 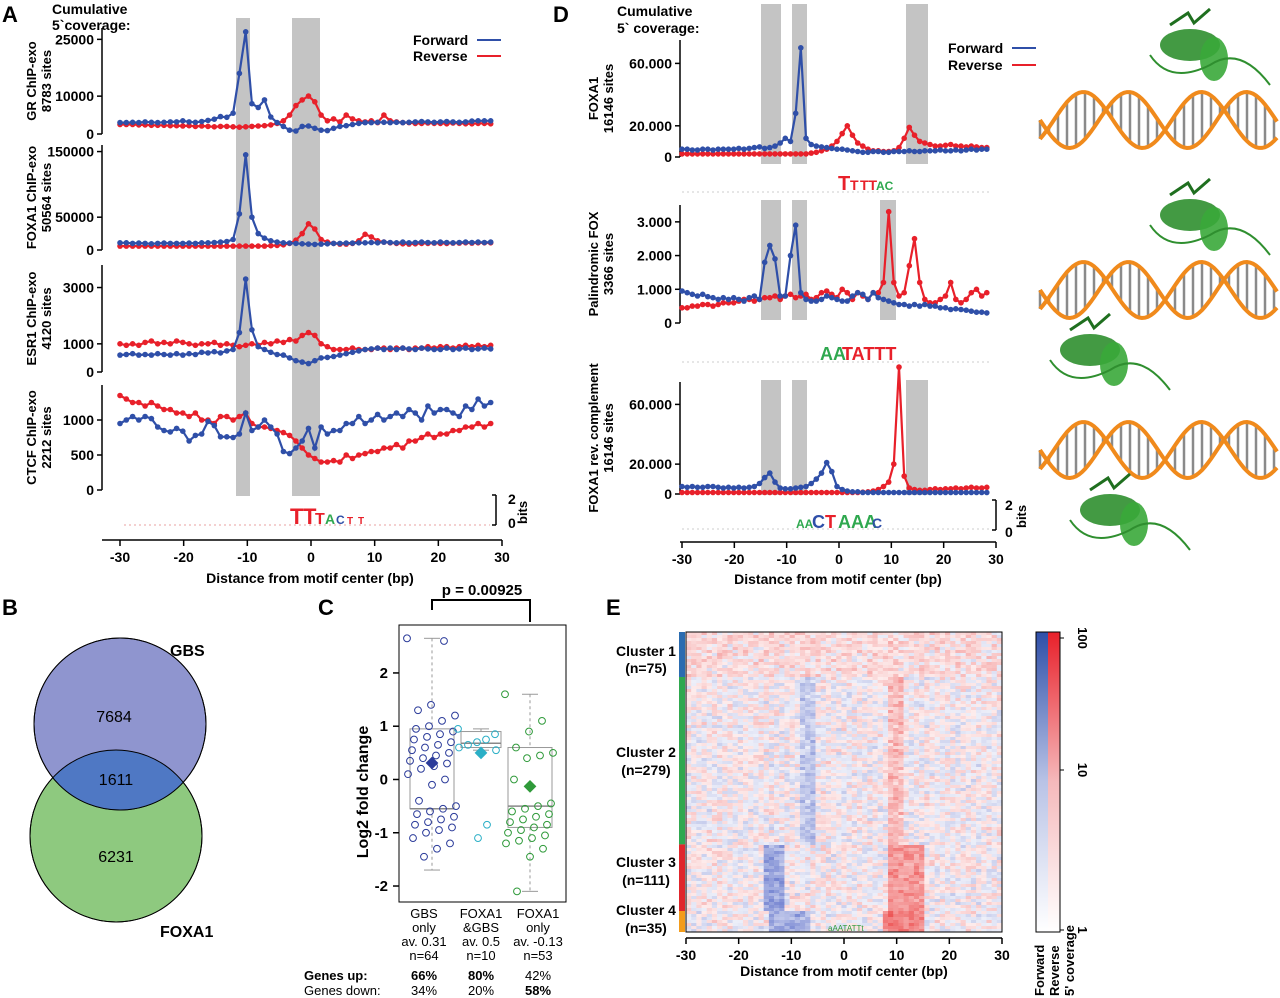 What do you see at coordinates (10, 607) in the screenshot?
I see `panel-letter-b: B` at bounding box center [10, 607].